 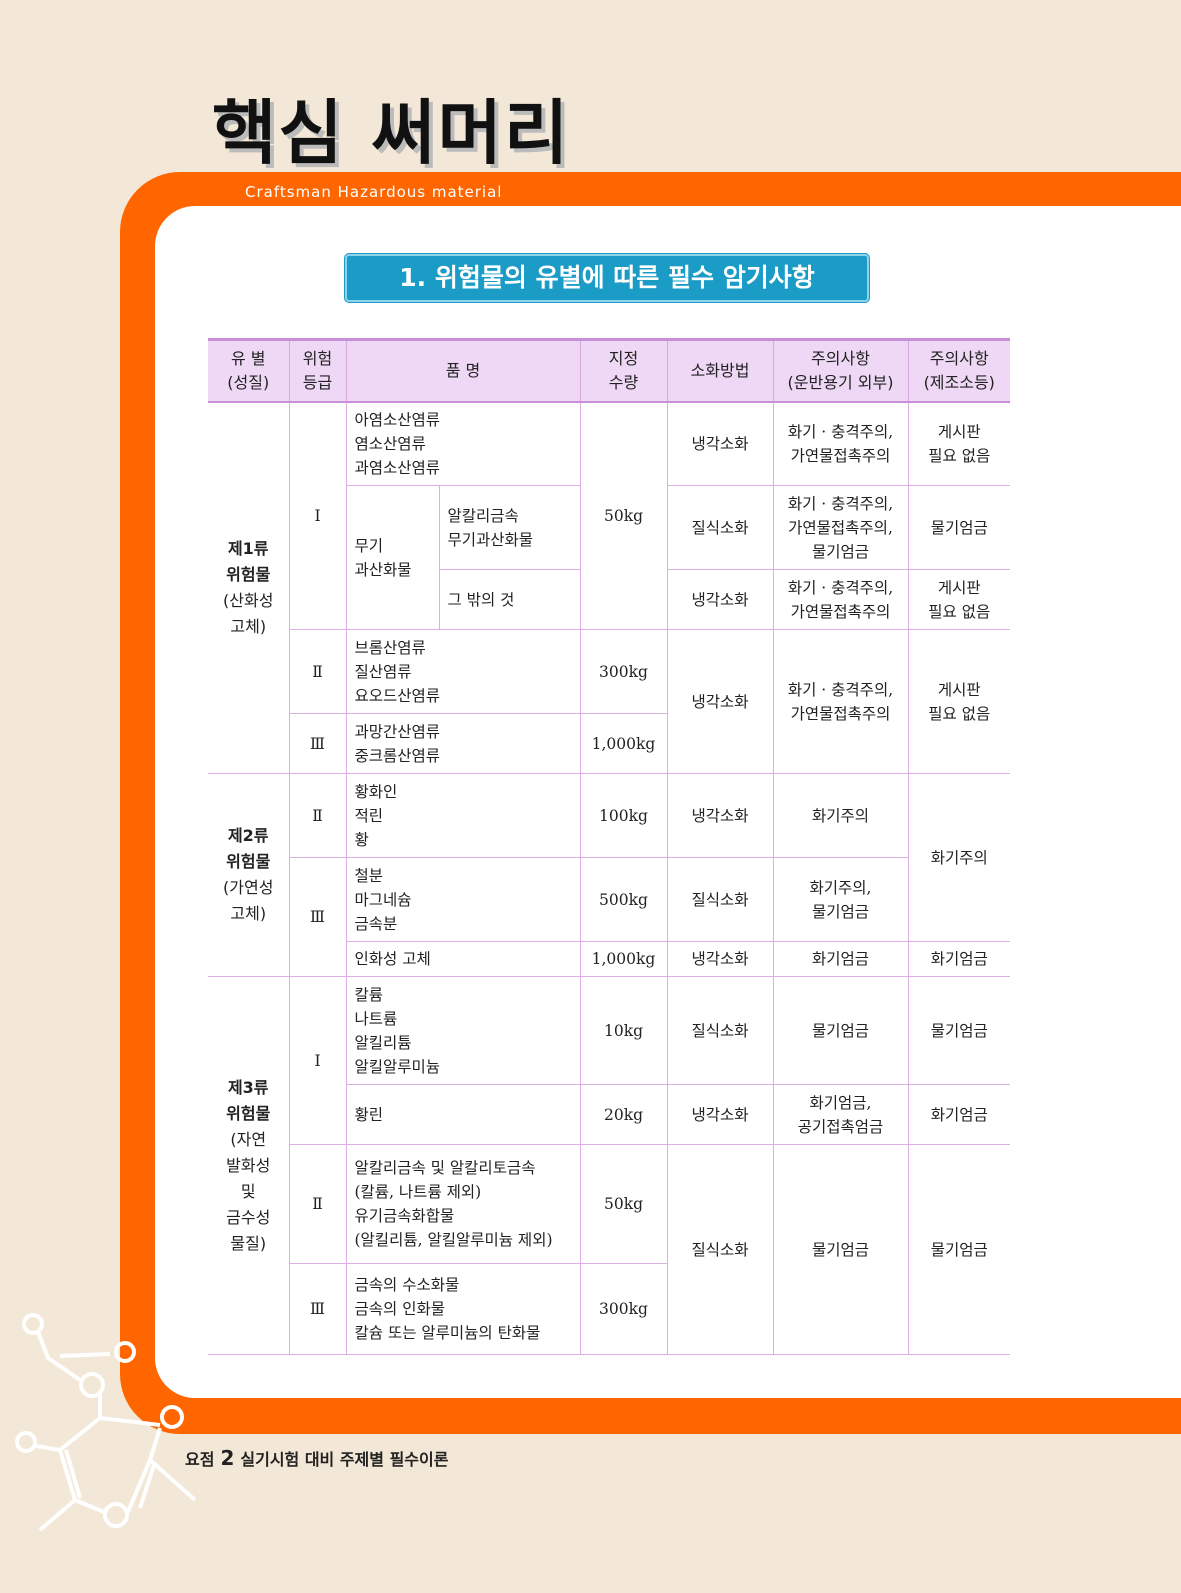 I want to click on table-row: Ⅲ 철분 마그네슘 금속분 500kg 질식소화 화기주의, 물기엄금, so click(x=609, y=917).